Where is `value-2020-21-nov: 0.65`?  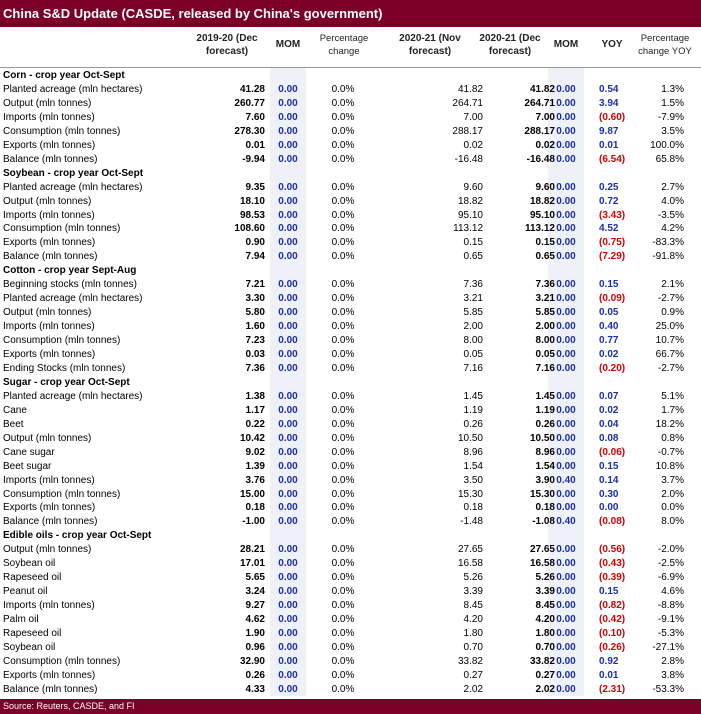 value-2020-21-nov: 0.65 is located at coordinates (473, 257).